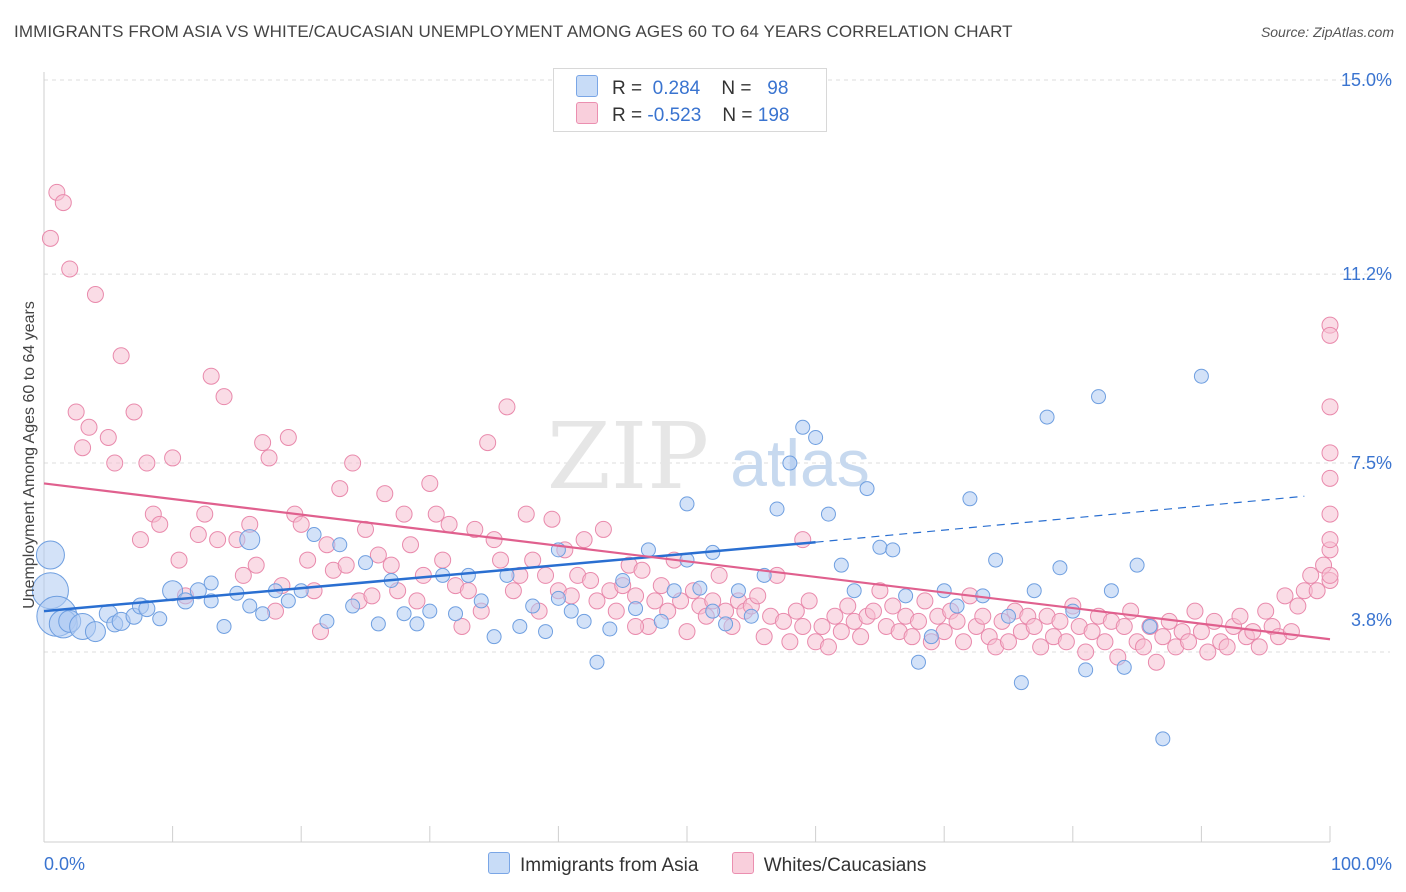  What do you see at coordinates (682, 87) in the screenshot?
I see `legend-row-asia: R = 0.284 N = 98` at bounding box center [682, 87].